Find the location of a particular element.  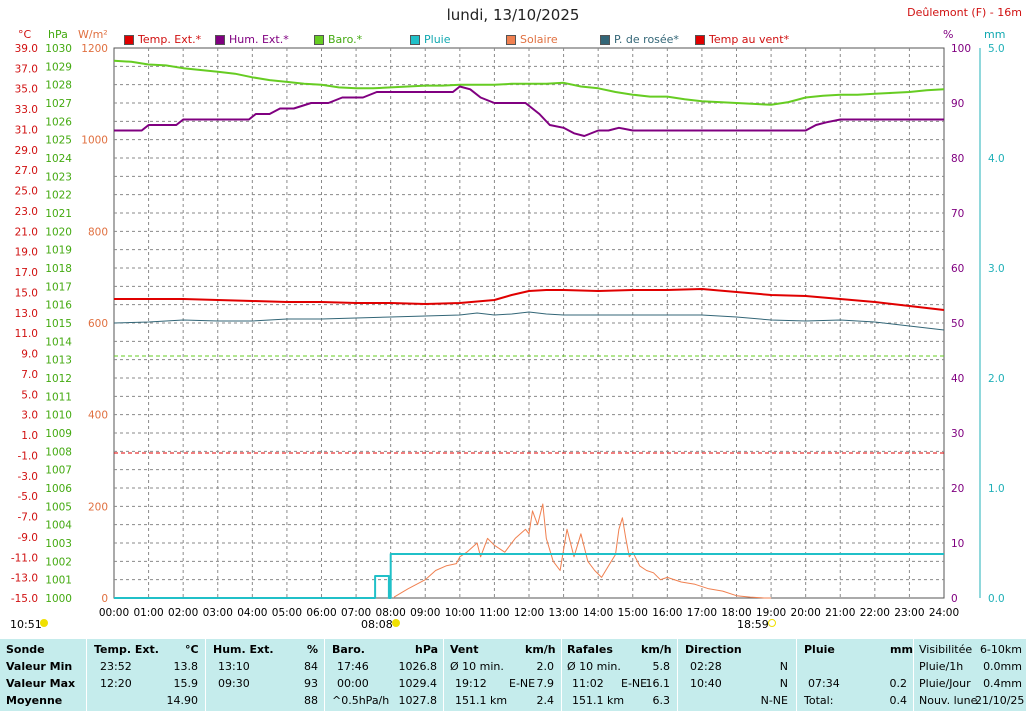

pluie-max-value: 0.2 is located at coordinates (898, 683).